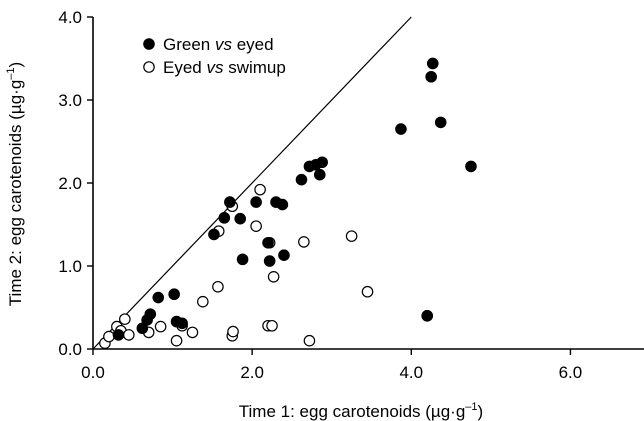 This screenshot has height=421, width=644. What do you see at coordinates (411, 372) in the screenshot?
I see `x-tick-label: 4.0` at bounding box center [411, 372].